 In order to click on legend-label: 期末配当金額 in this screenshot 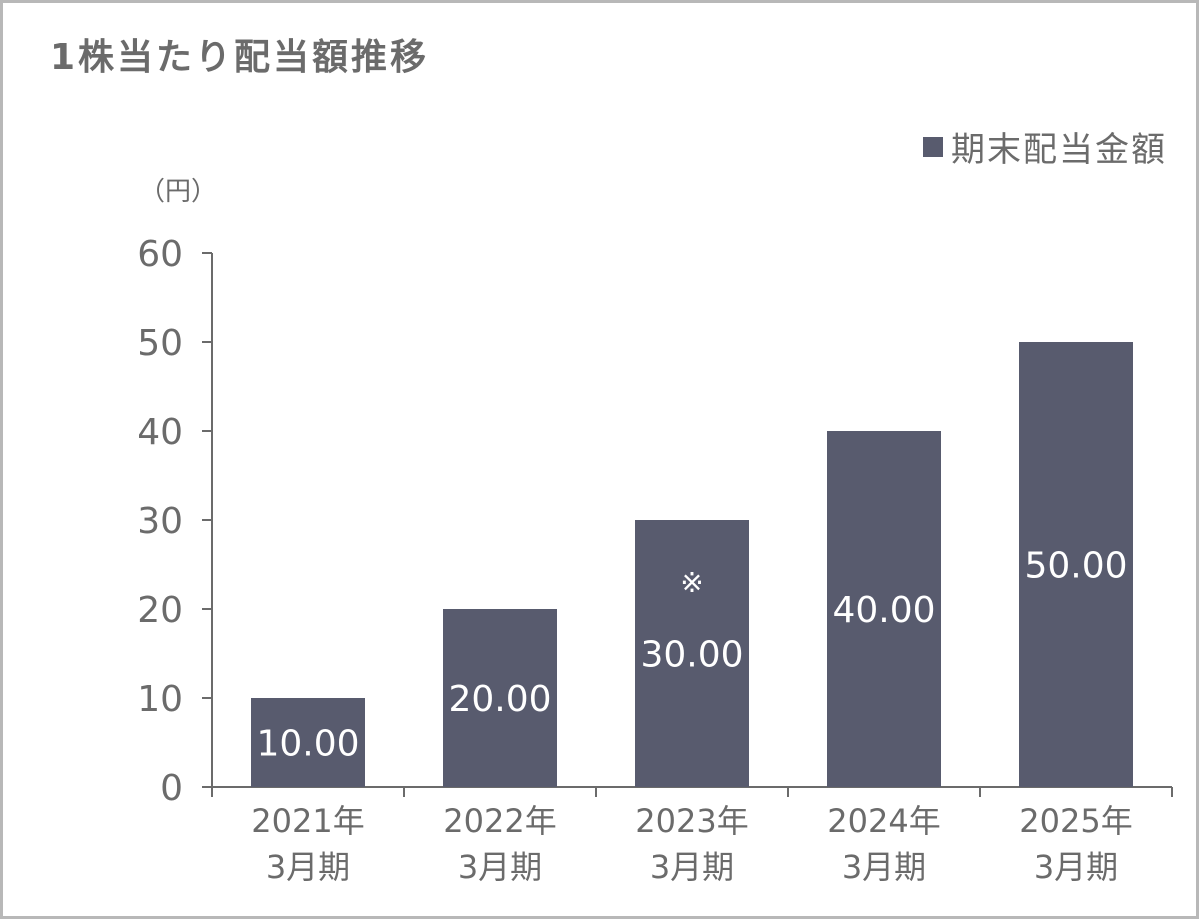, I will do `click(1059, 150)`.